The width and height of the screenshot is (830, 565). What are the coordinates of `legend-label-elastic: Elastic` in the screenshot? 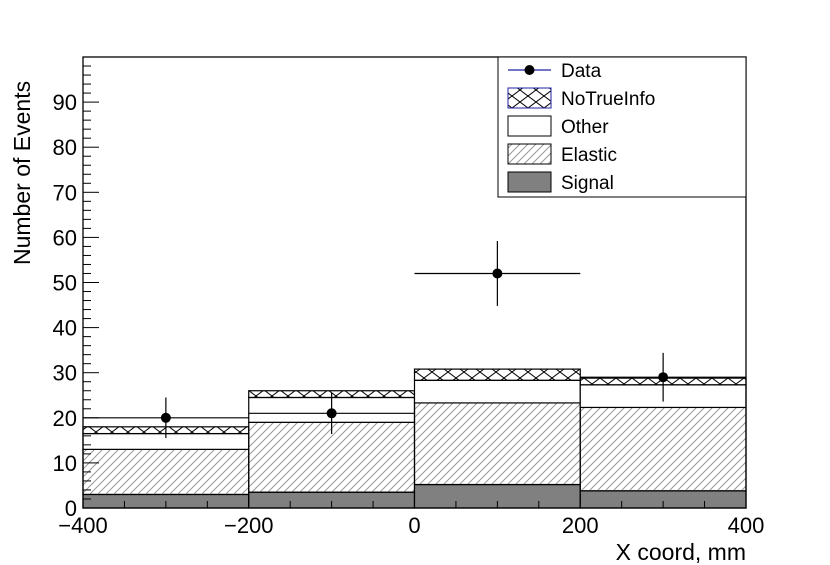 It's located at (589, 155).